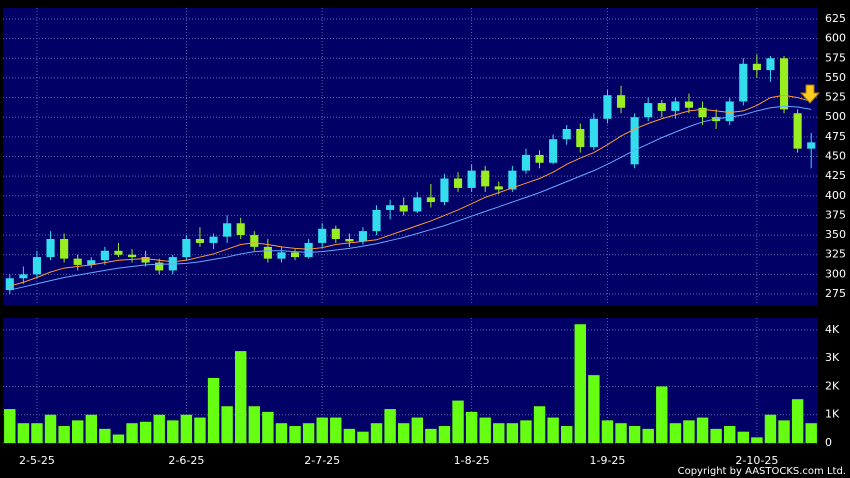 This screenshot has height=478, width=850. What do you see at coordinates (832, 329) in the screenshot?
I see `y-tick-label: 4K` at bounding box center [832, 329].